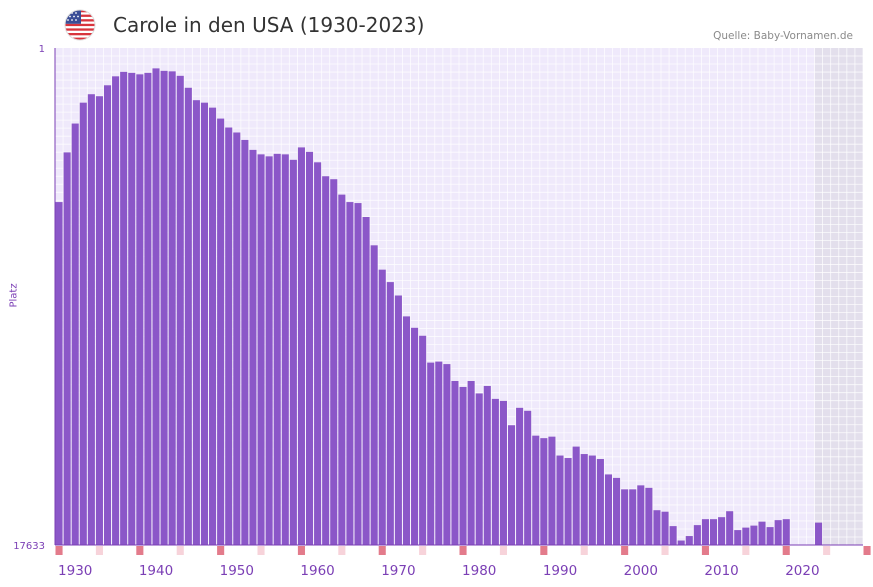 This screenshot has width=873, height=587. I want to click on decade-marker-1993, so click(584, 550).